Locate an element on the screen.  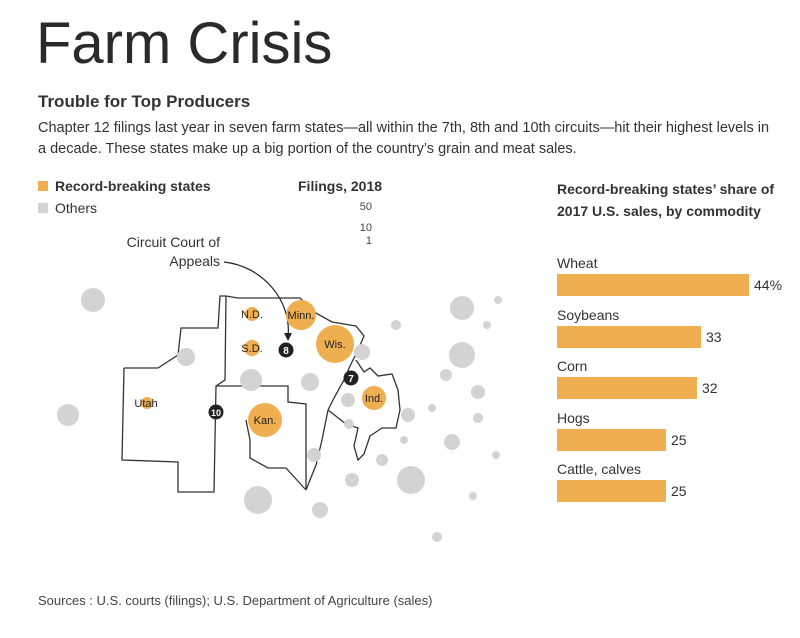
state-label-utah: Utah is located at coordinates (145, 404).